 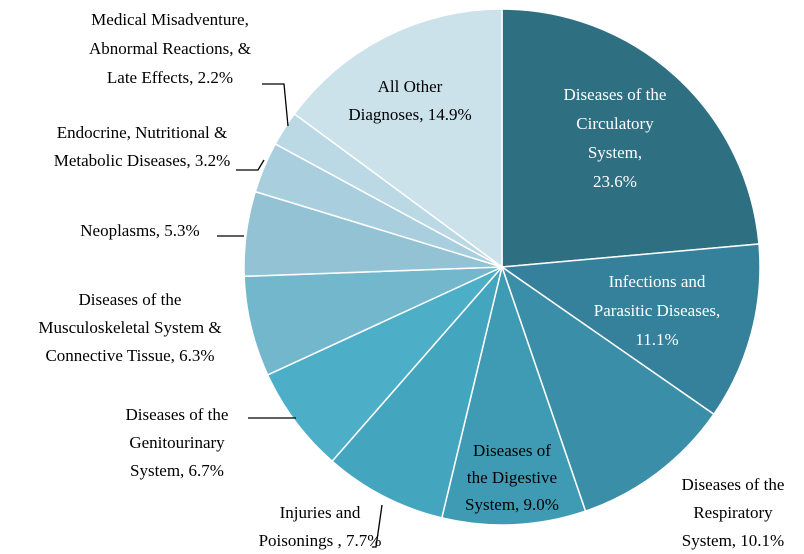 I want to click on slice-label: Poisonings , 7.7%, so click(x=320, y=540).